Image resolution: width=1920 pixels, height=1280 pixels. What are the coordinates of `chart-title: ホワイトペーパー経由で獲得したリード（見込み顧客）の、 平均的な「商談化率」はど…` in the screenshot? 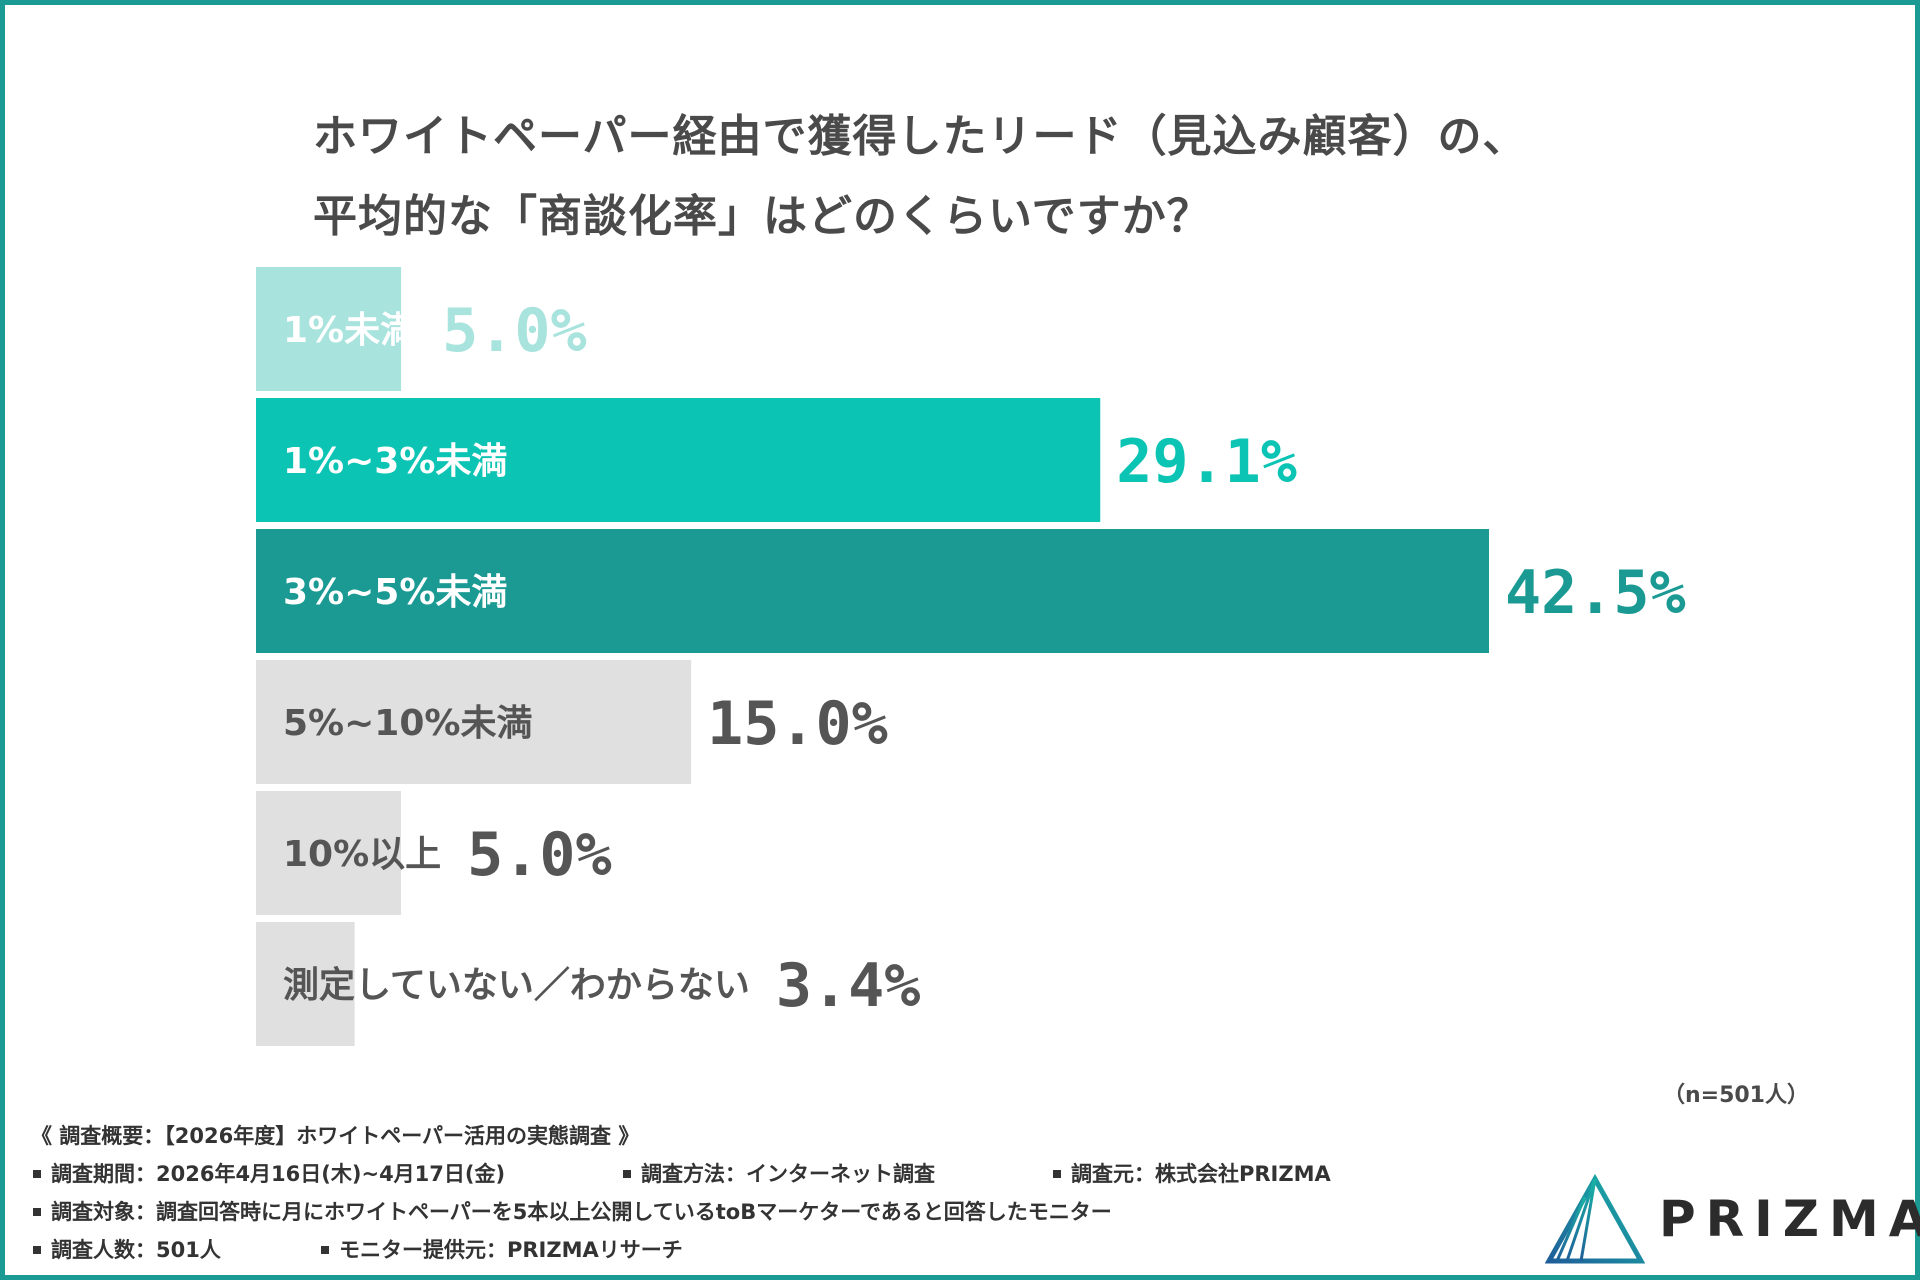 It's located at (920, 177).